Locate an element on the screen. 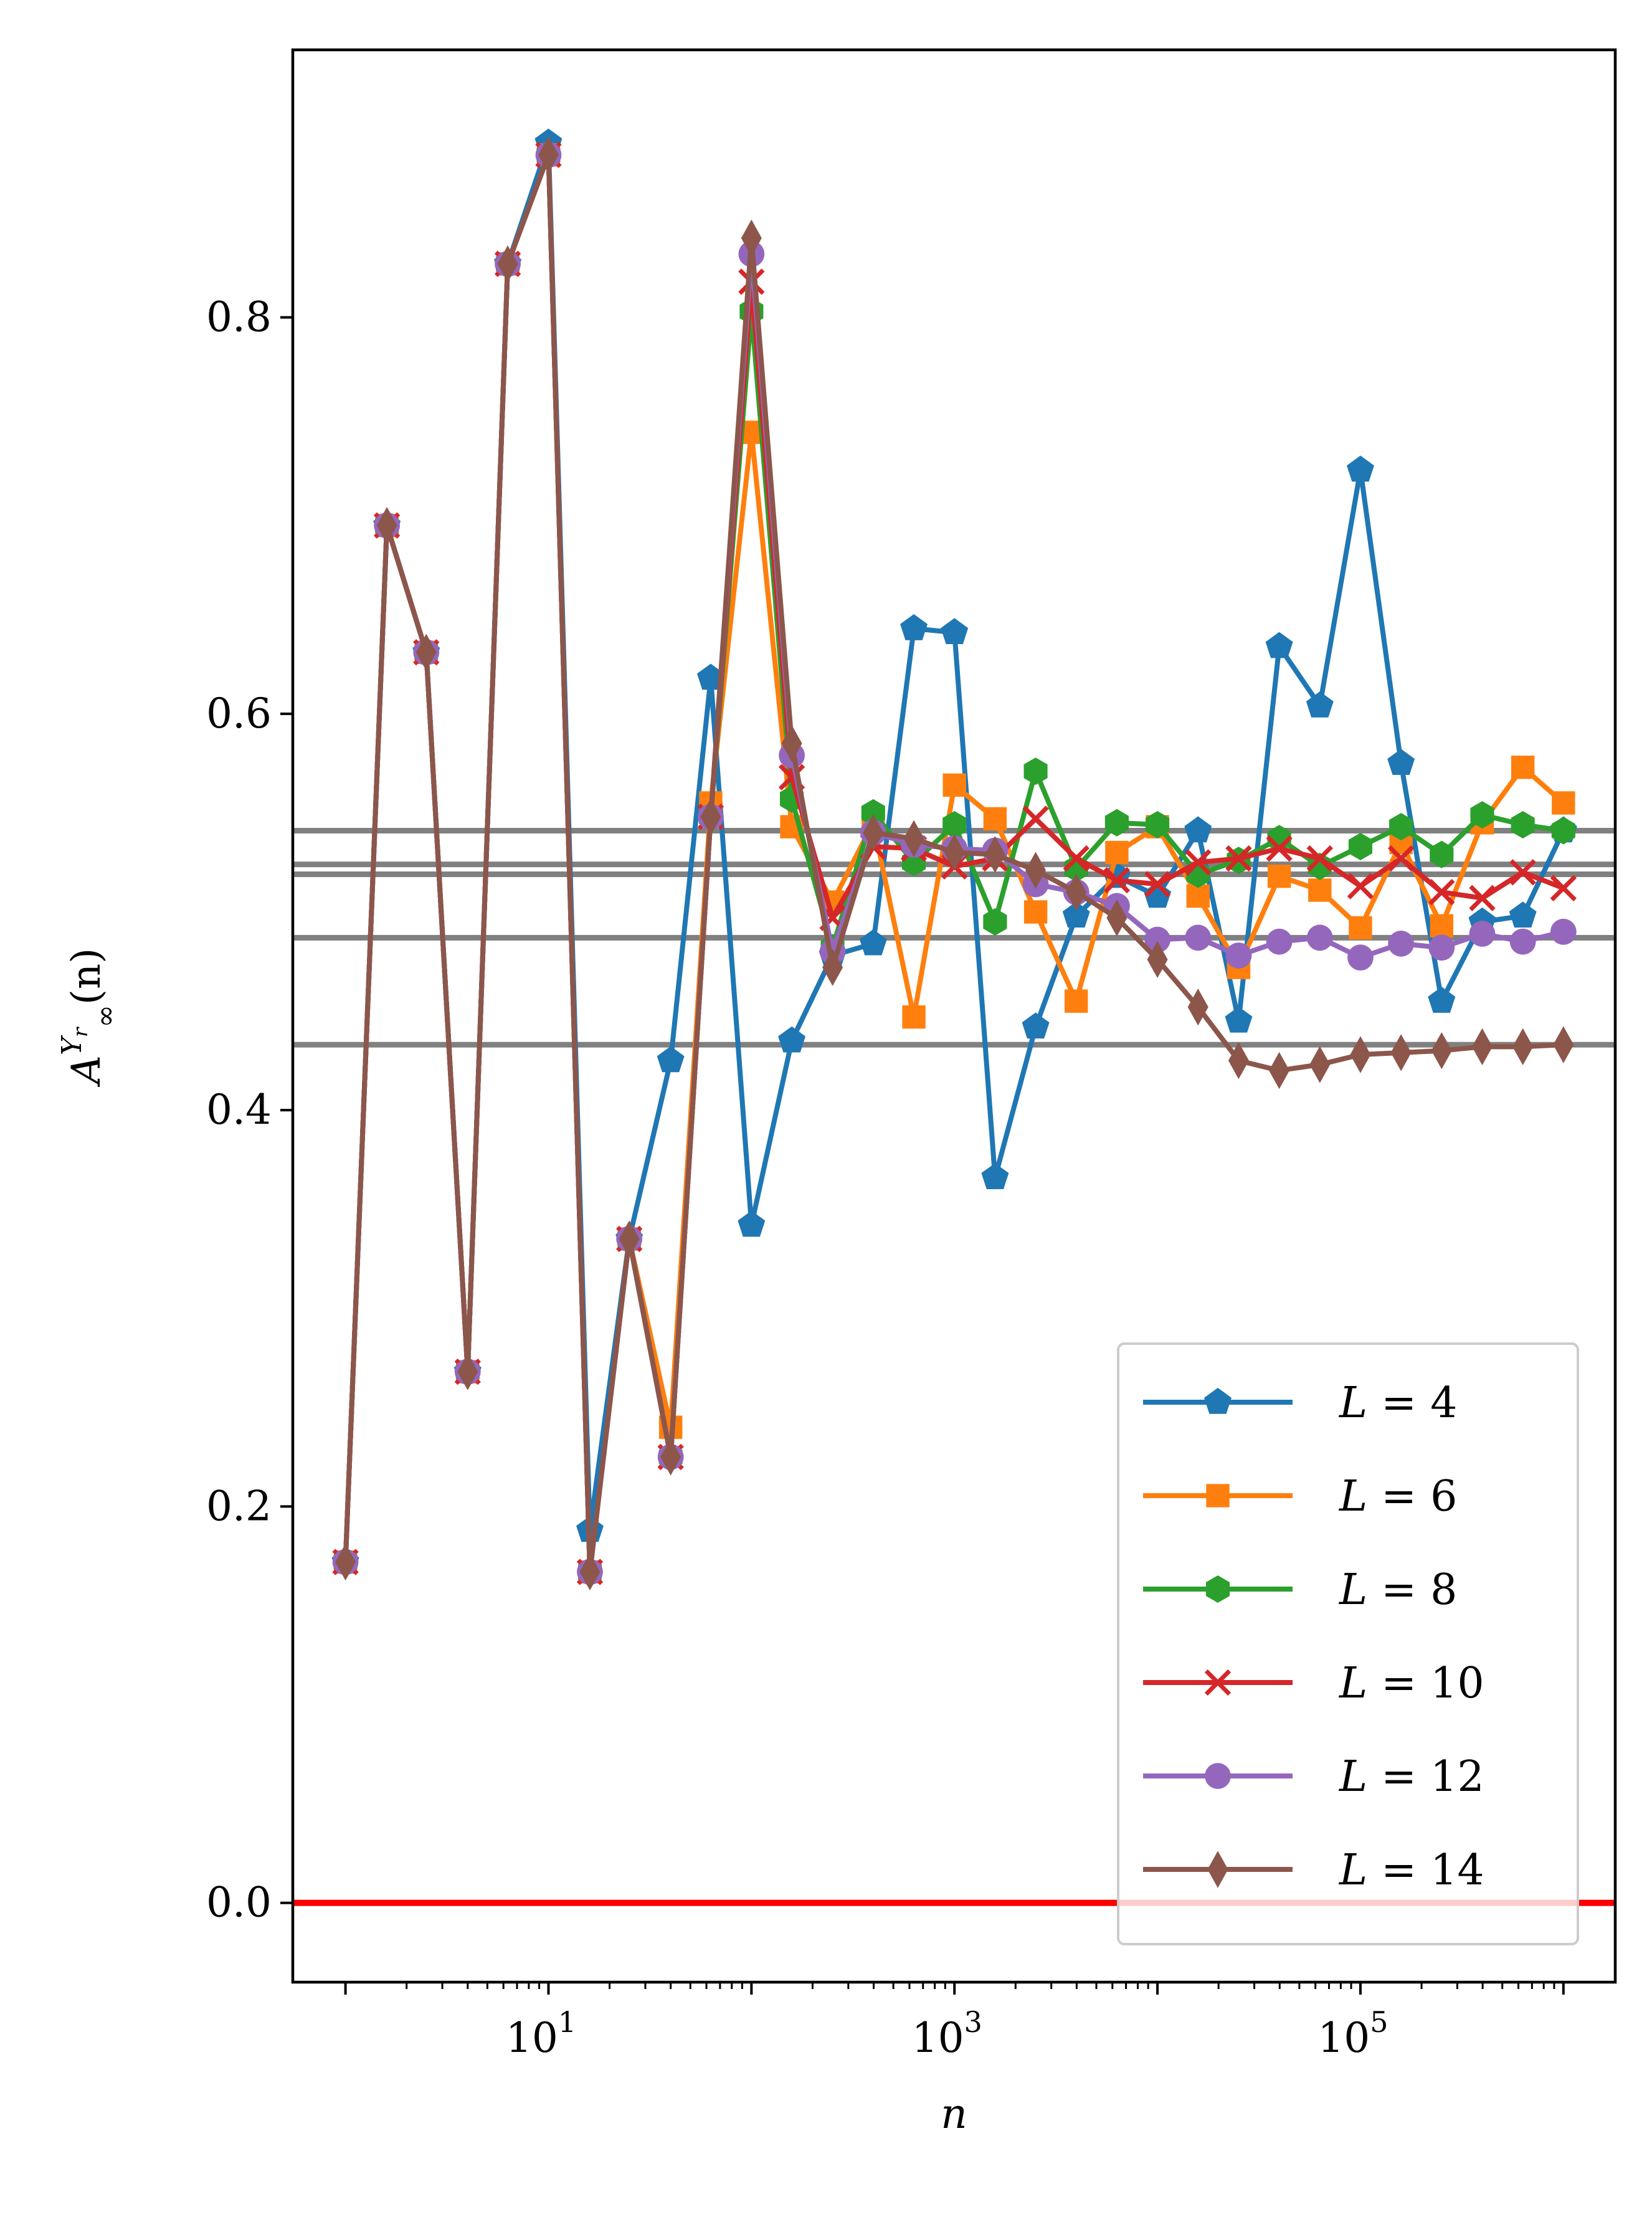 This screenshot has height=2217, width=1652. legend-label: L = 8 is located at coordinates (1397, 1590).